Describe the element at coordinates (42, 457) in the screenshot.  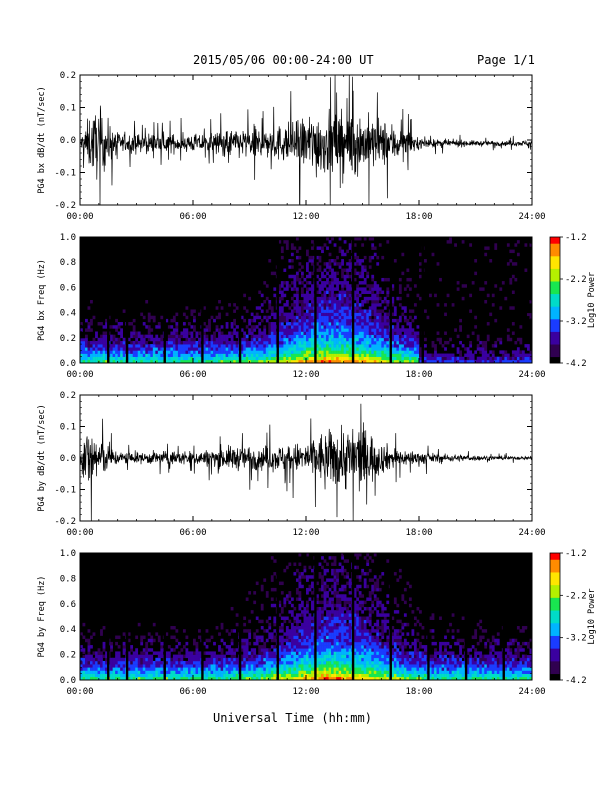
I see `y-axis-label: PG4 by dB/dt (nT/sec)` at that location.